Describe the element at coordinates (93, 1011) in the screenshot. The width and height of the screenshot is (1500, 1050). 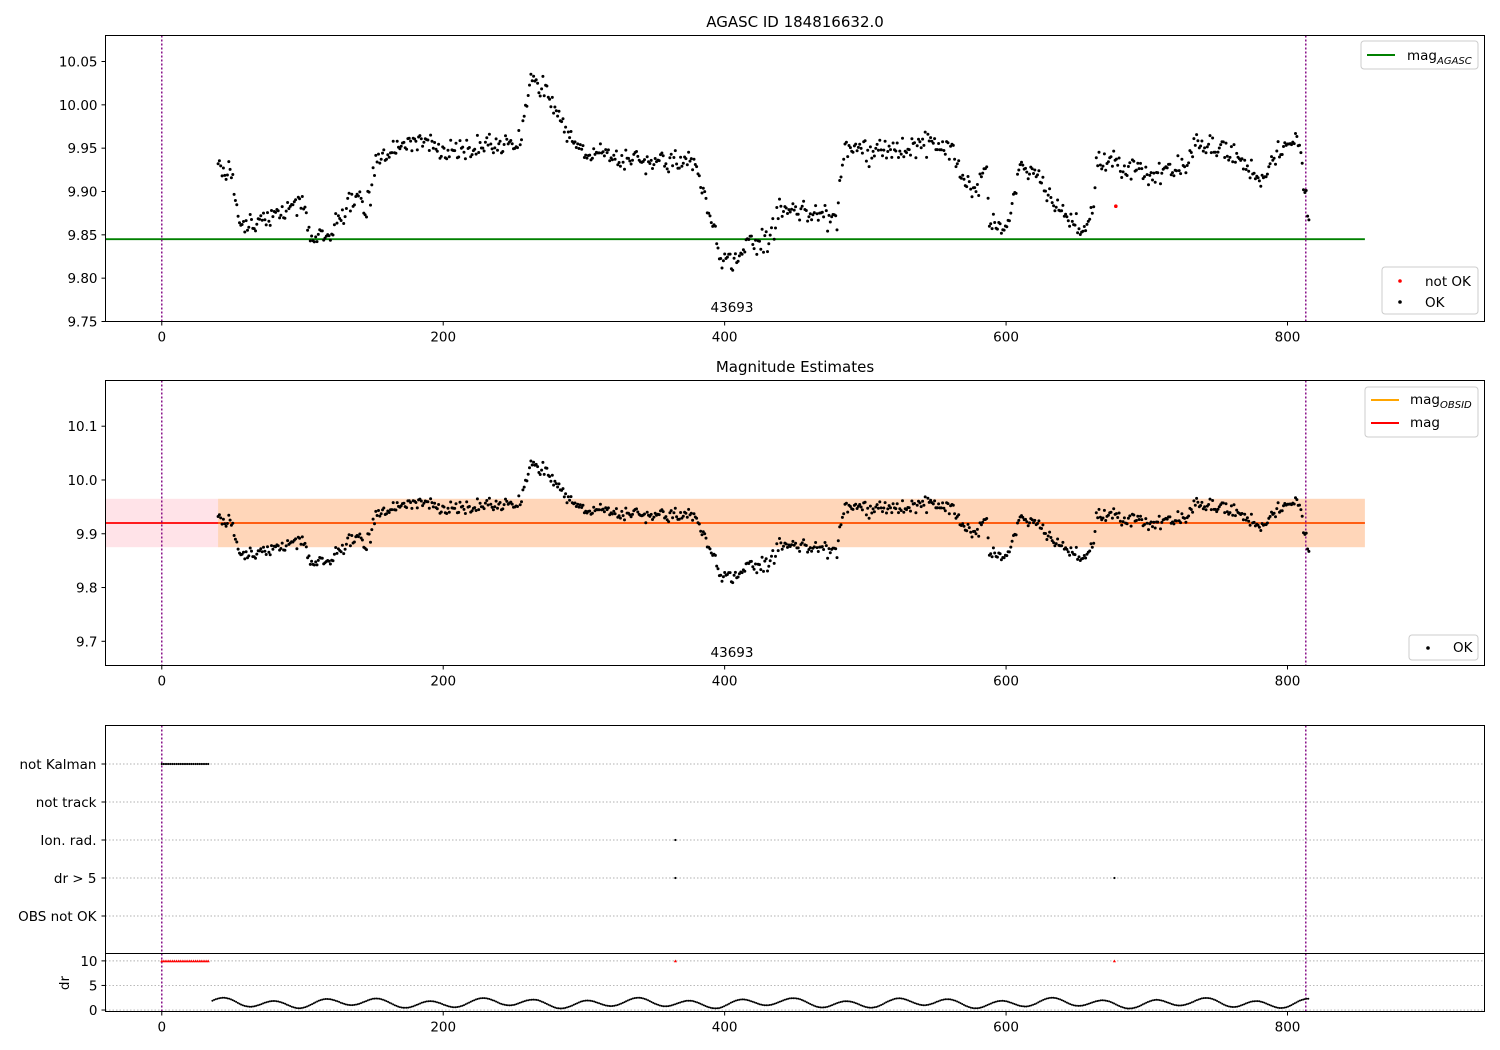
I see `dr-ytick-label-0: 0` at that location.